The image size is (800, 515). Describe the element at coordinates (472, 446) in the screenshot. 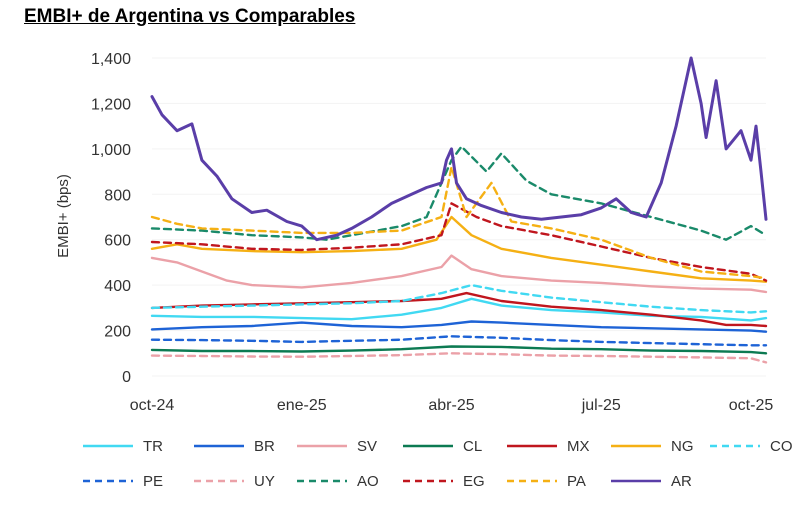

I see `legend-label: CL` at that location.